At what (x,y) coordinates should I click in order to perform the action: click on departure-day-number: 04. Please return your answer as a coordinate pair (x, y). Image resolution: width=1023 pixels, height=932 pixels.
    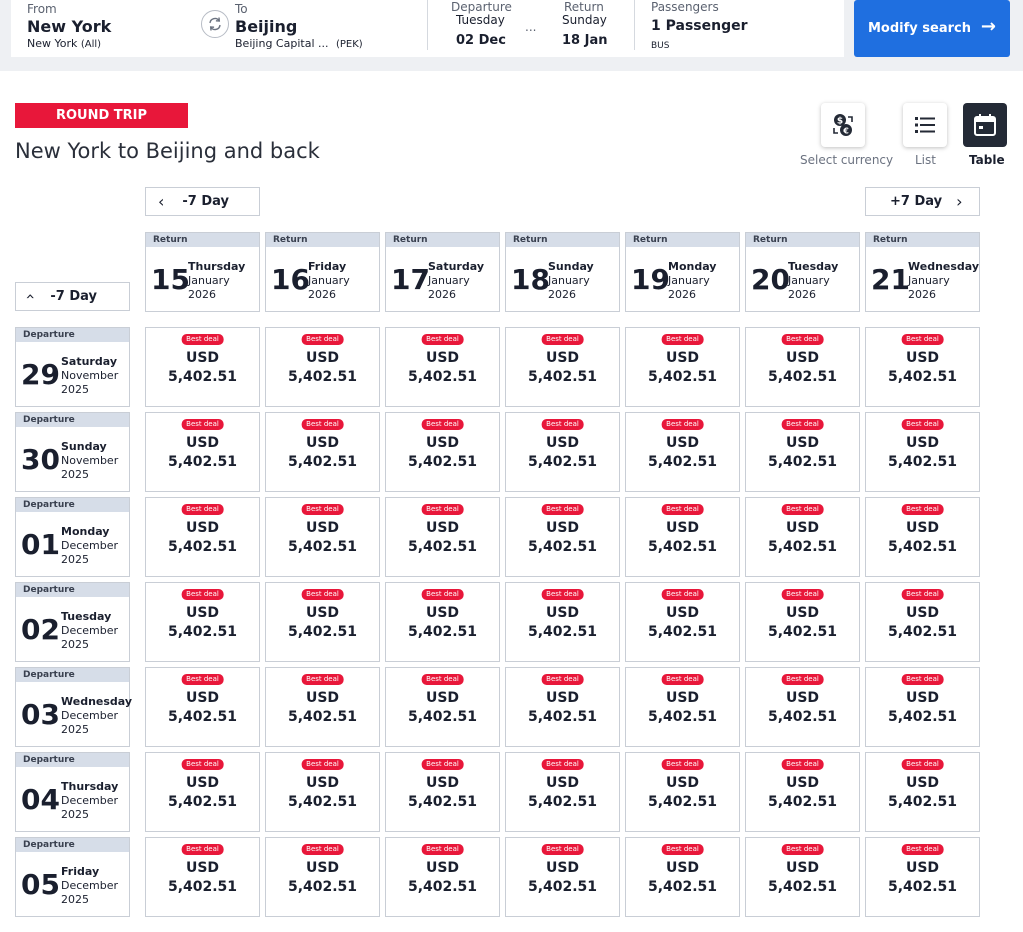
    Looking at the image, I should click on (40, 799).